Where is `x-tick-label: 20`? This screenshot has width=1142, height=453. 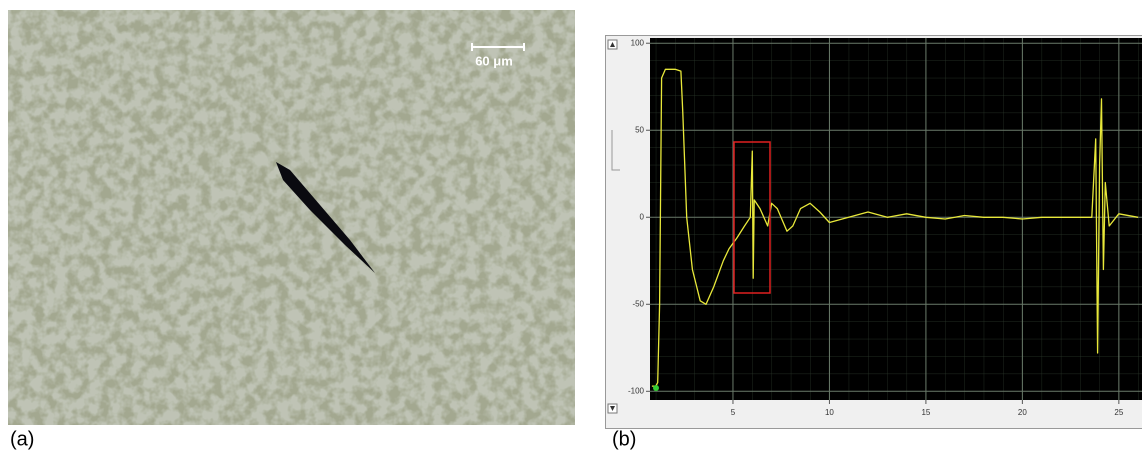
x-tick-label: 20 is located at coordinates (1022, 412).